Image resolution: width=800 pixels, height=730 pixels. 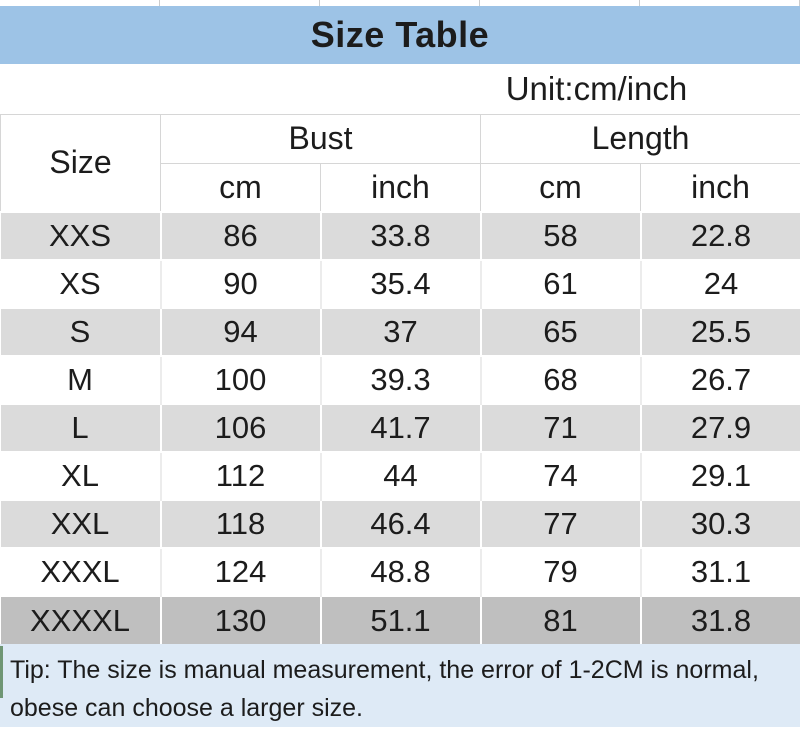 What do you see at coordinates (400, 89) in the screenshot?
I see `unit-row: Unit:cm/inch` at bounding box center [400, 89].